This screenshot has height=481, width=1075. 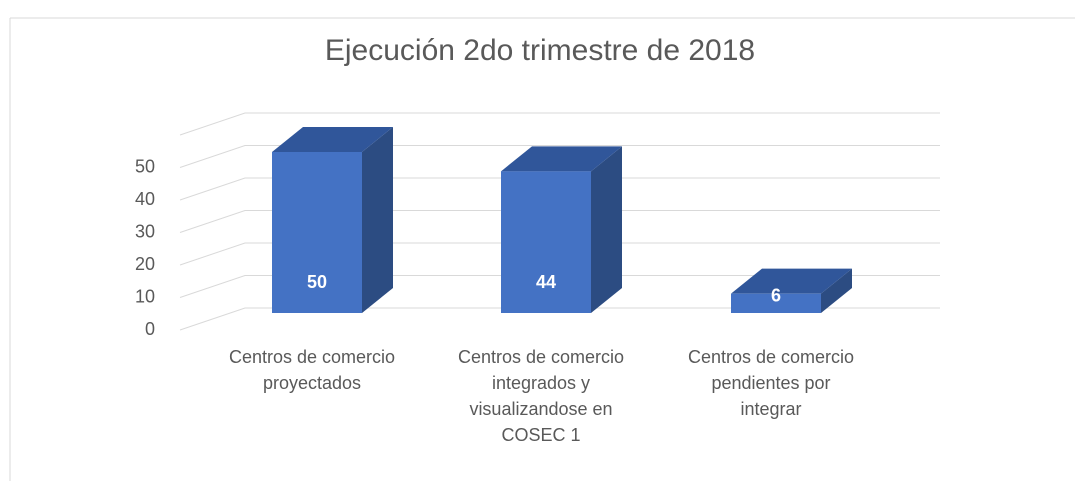 I want to click on x-tick-label-line: integrados y, so click(x=541, y=383).